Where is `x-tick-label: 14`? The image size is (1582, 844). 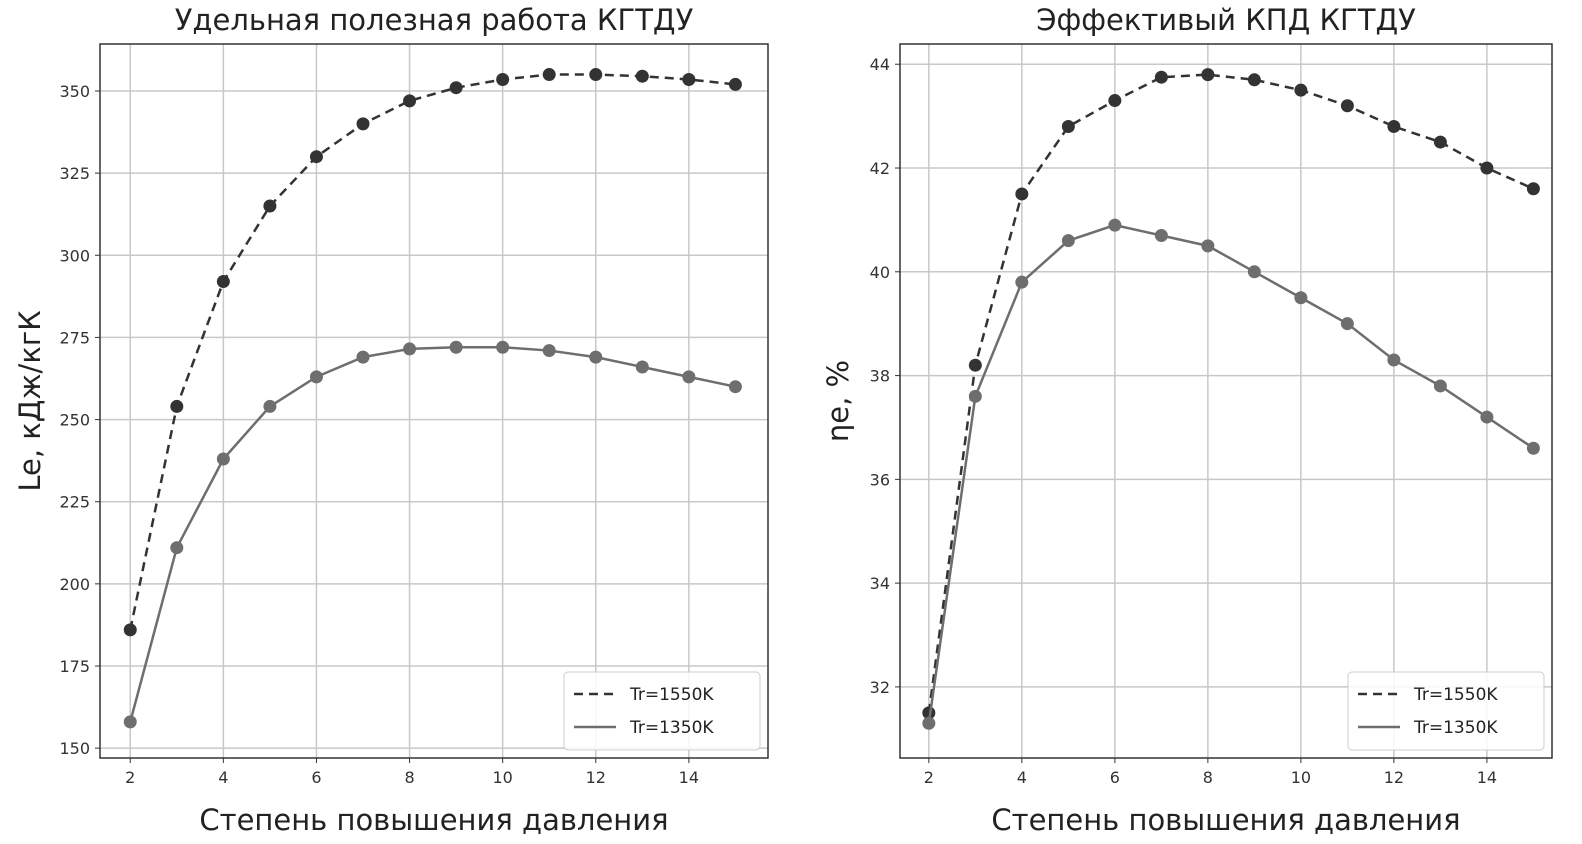 x-tick-label: 14 is located at coordinates (1487, 777).